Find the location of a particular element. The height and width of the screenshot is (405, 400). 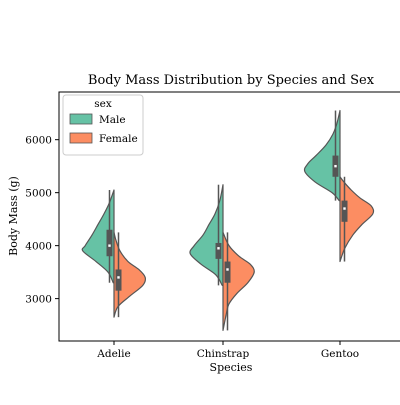

median-male-chinstrap is located at coordinates (218, 248).